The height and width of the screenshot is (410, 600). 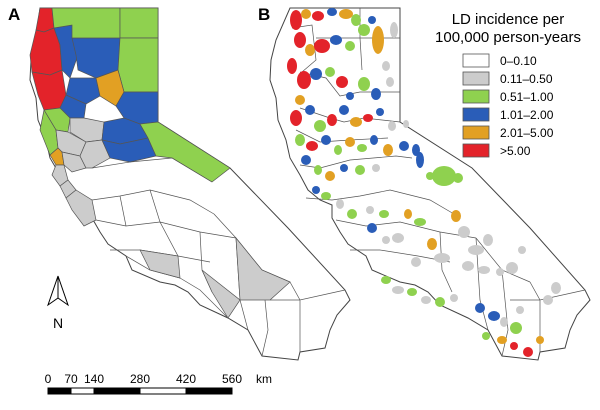 I want to click on scale-bar-tick-label: 420, so click(x=186, y=379).